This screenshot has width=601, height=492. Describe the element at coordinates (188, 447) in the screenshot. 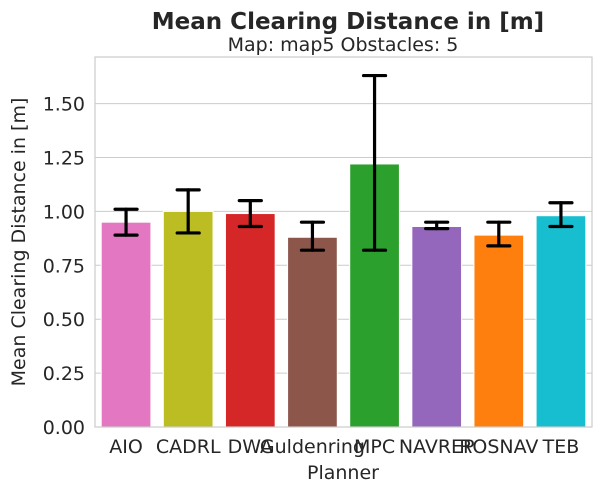

I see `x-tick-label: CADRL` at that location.